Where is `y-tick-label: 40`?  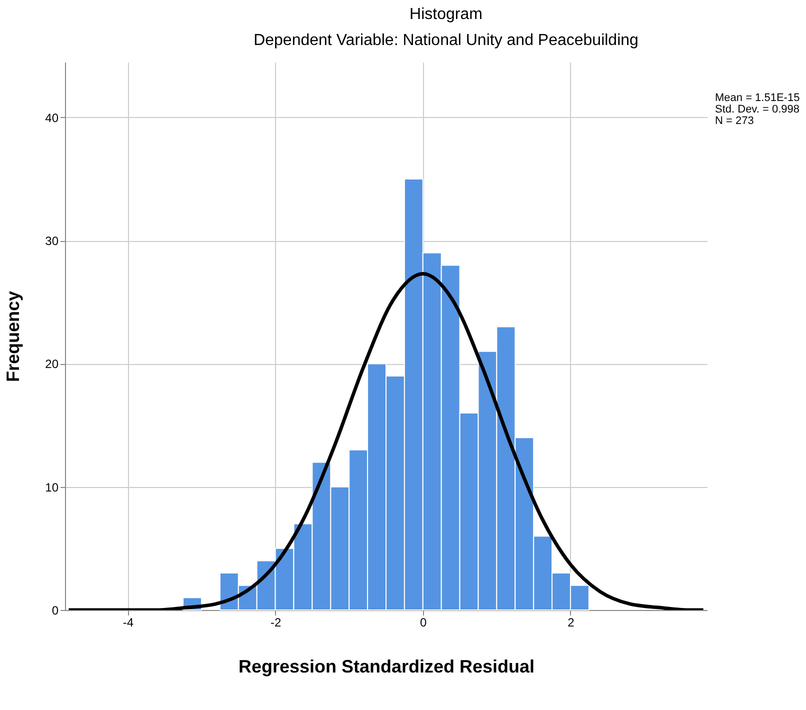
y-tick-label: 40 is located at coordinates (52, 117).